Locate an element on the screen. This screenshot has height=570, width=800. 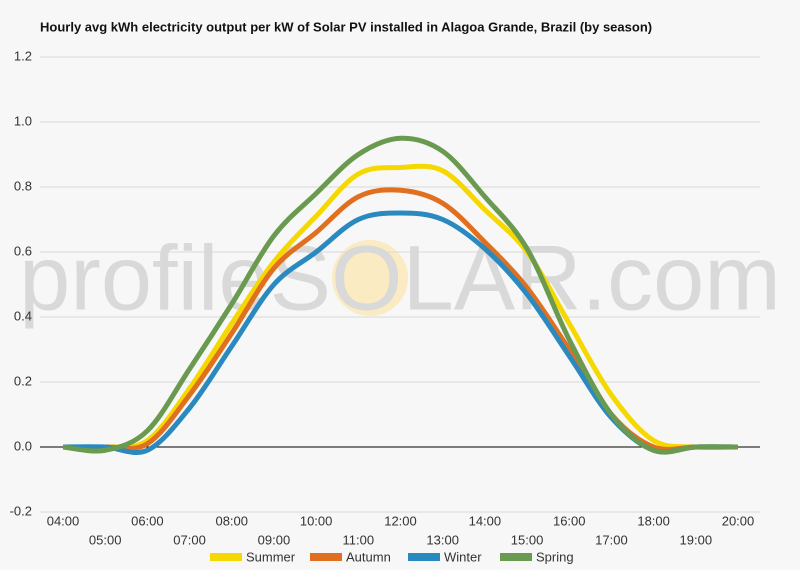
x-tick-label: 12:00 is located at coordinates (400, 520).